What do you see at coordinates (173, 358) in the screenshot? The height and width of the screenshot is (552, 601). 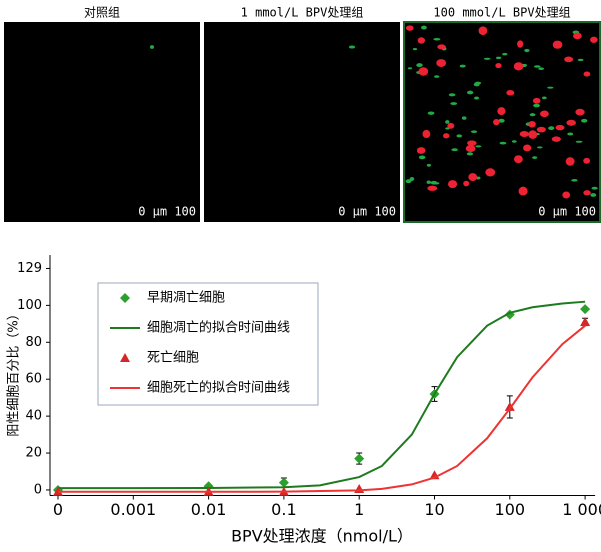 I see `legend-label: 死亡细胞` at bounding box center [173, 358].